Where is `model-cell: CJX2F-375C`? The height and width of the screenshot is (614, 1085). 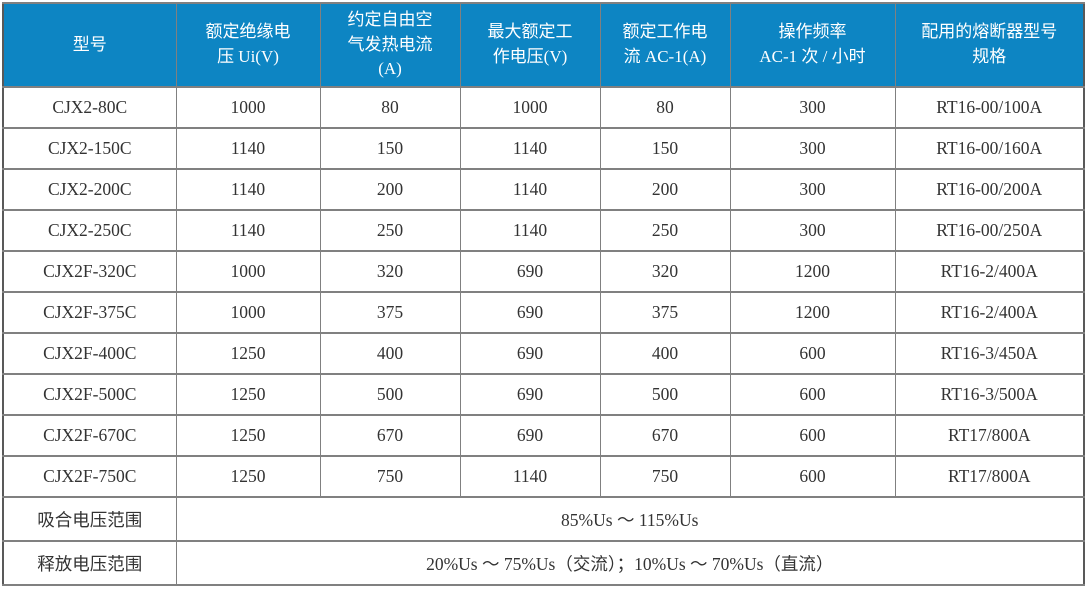 model-cell: CJX2F-375C is located at coordinates (89, 312).